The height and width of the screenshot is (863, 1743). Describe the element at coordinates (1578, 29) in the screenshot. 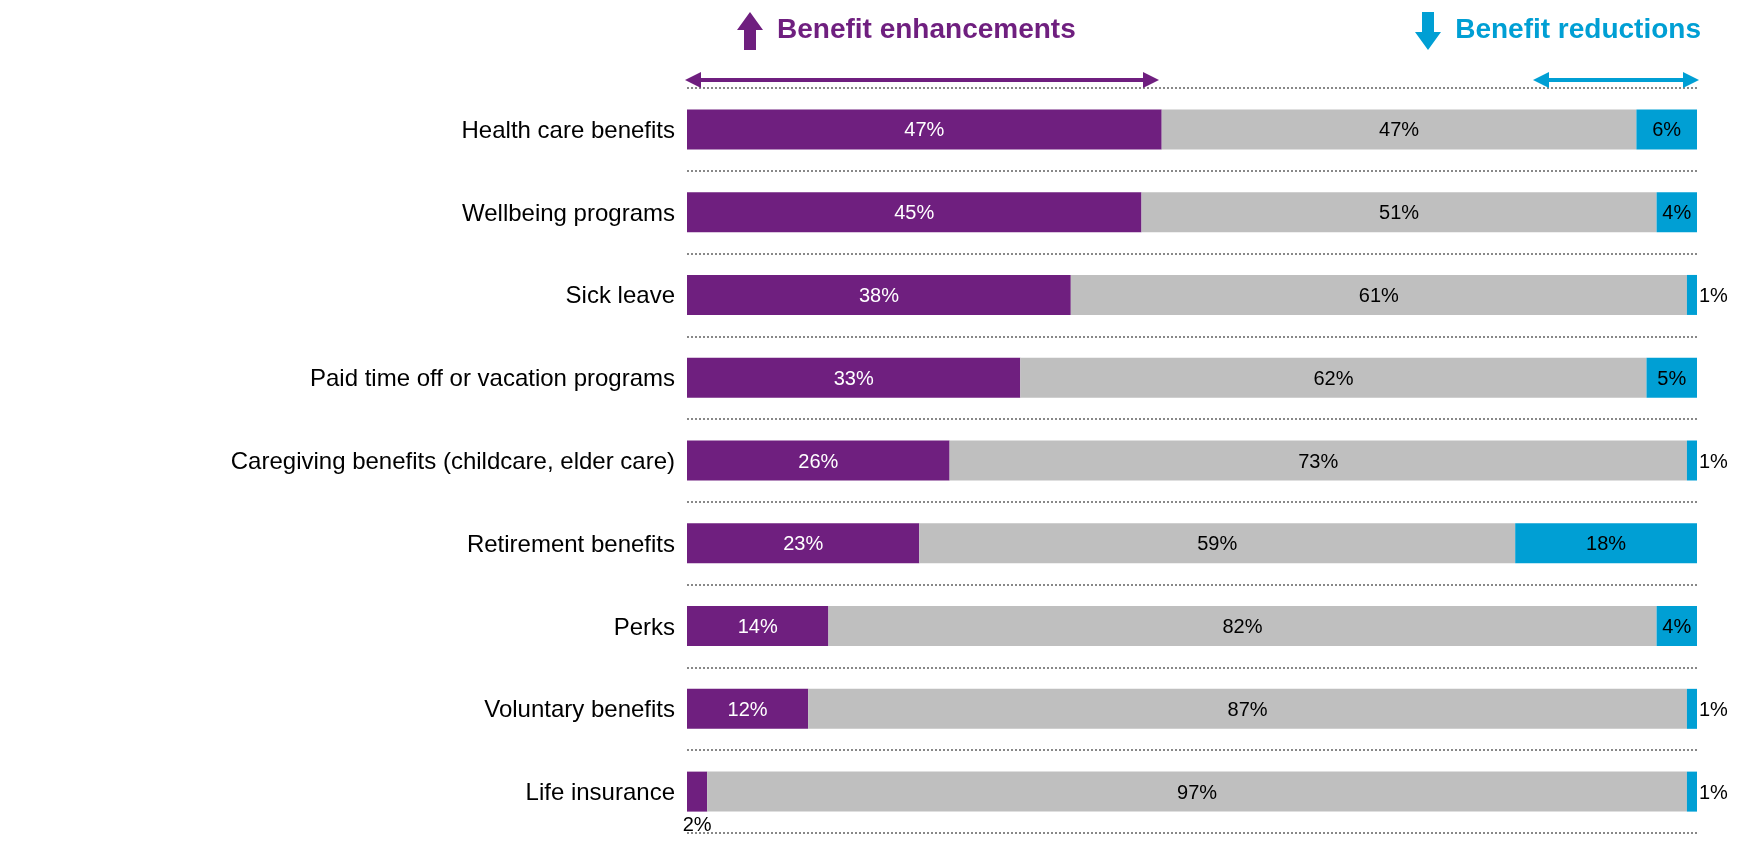

I see `legend-label: Benefit reductions` at that location.